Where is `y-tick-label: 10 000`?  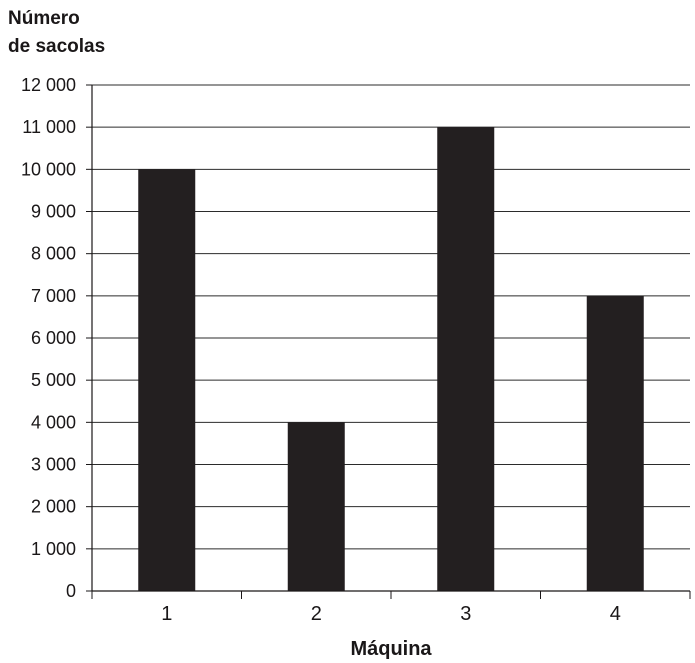 y-tick-label: 10 000 is located at coordinates (48, 169).